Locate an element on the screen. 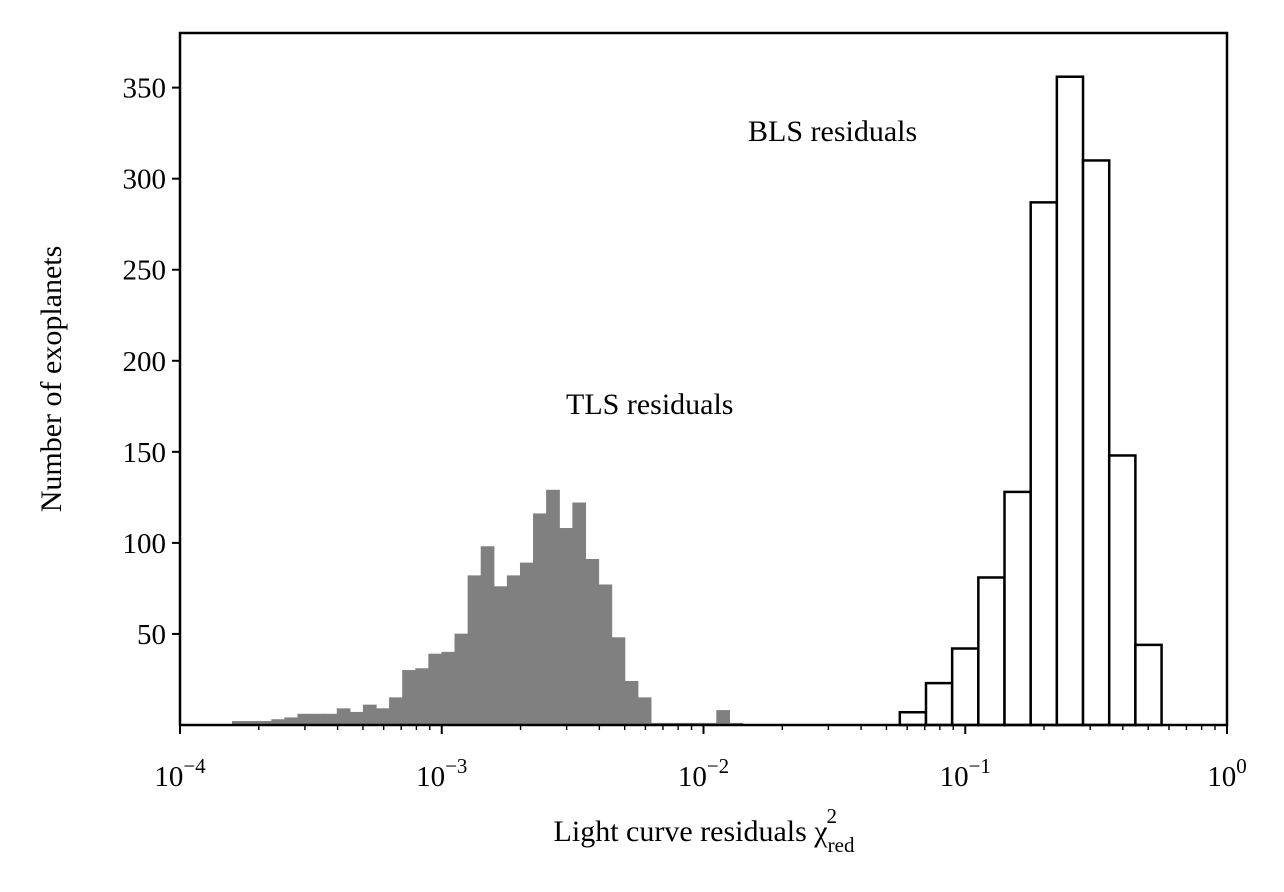 The image size is (1284, 892). bls-annotation: BLS residuals is located at coordinates (832, 131).